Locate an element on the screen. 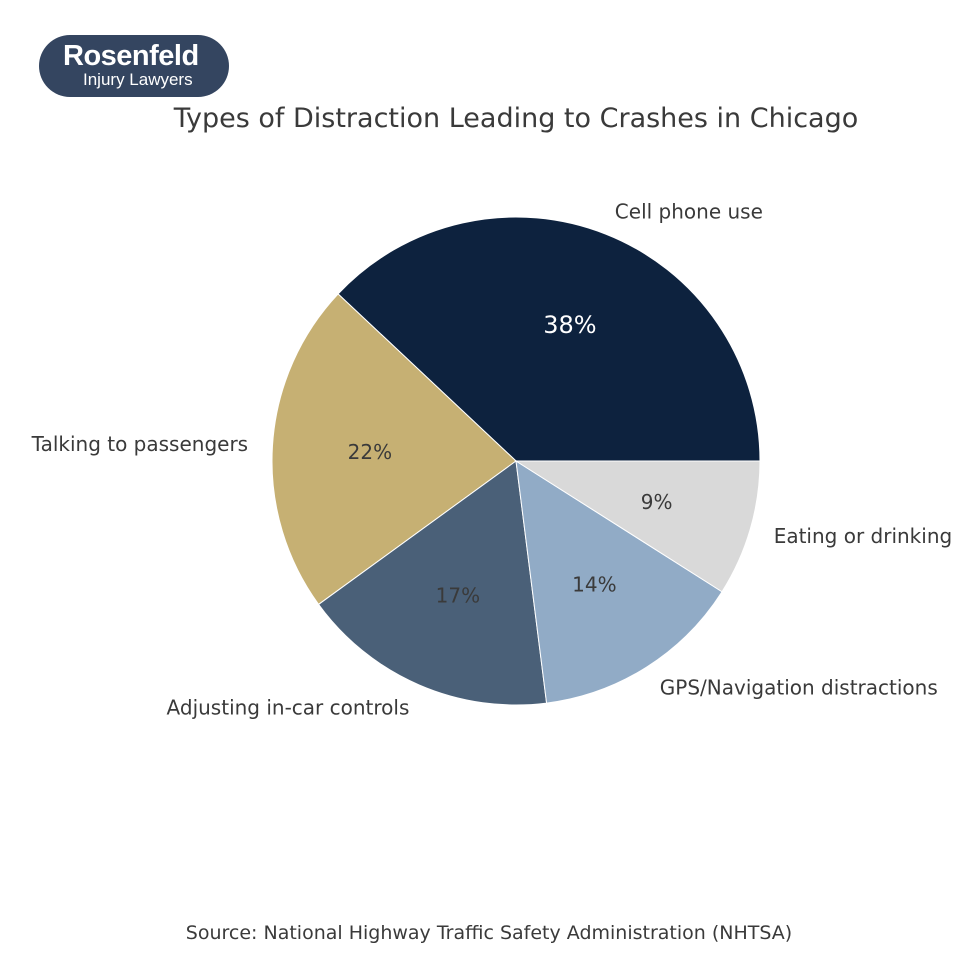 This screenshot has width=980, height=980. rosenfeld-logo: Rosenfeld Injury Lawyers is located at coordinates (134, 66).